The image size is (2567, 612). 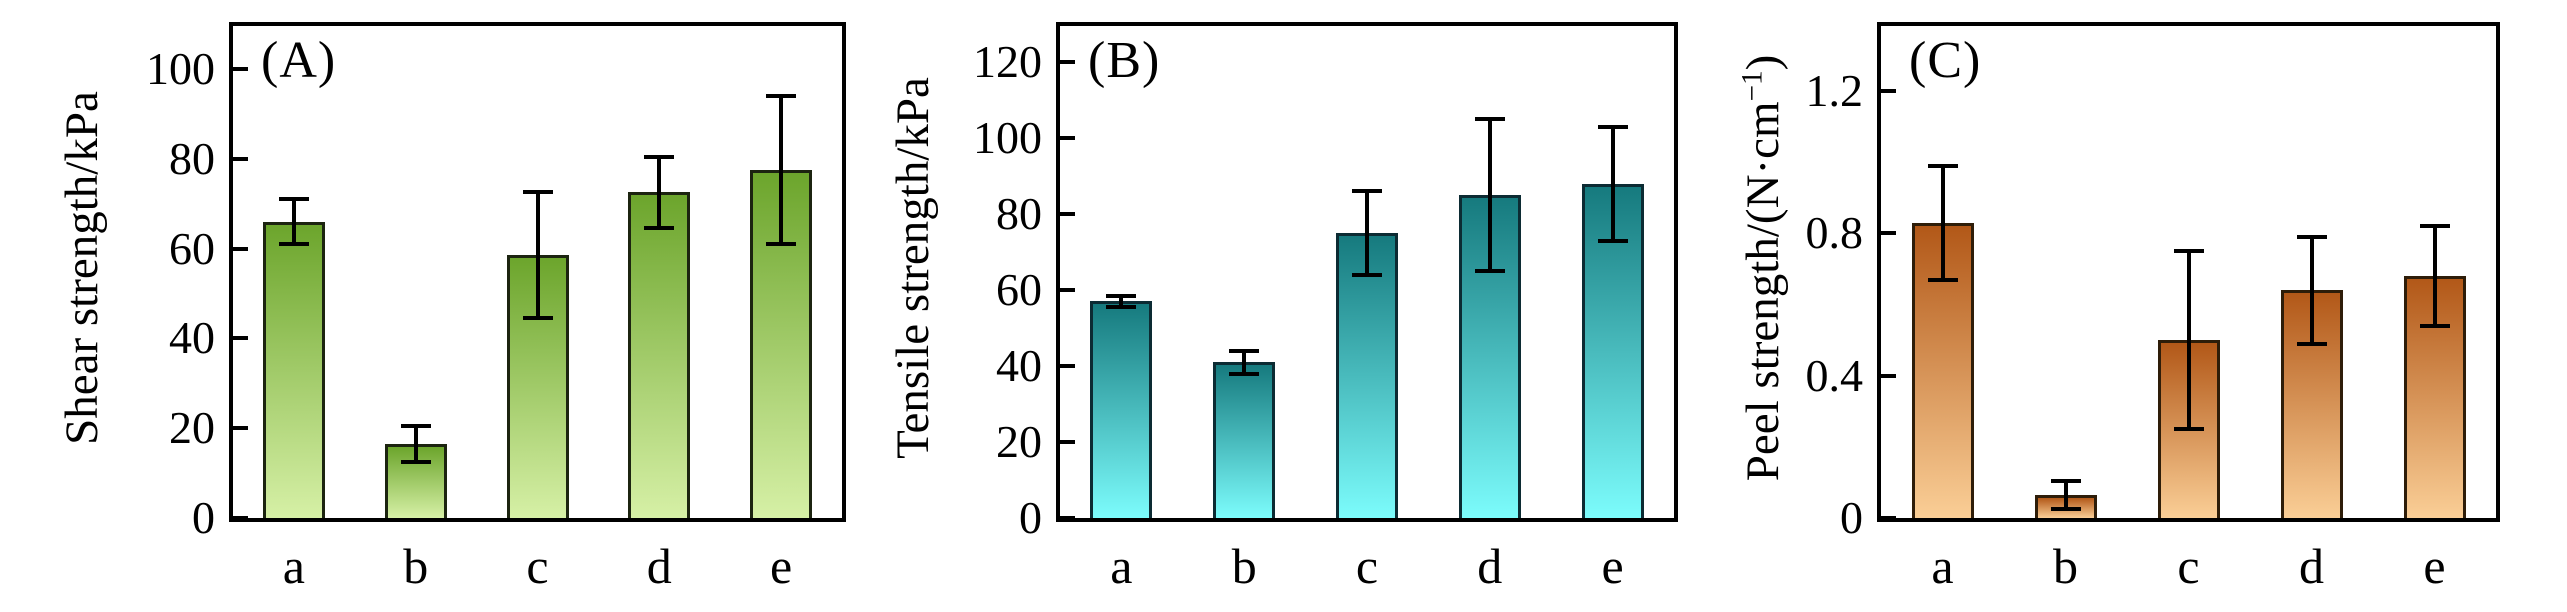 What do you see at coordinates (82, 268) in the screenshot?
I see `y-axis-label-shear: Shear strength/kPa` at bounding box center [82, 268].